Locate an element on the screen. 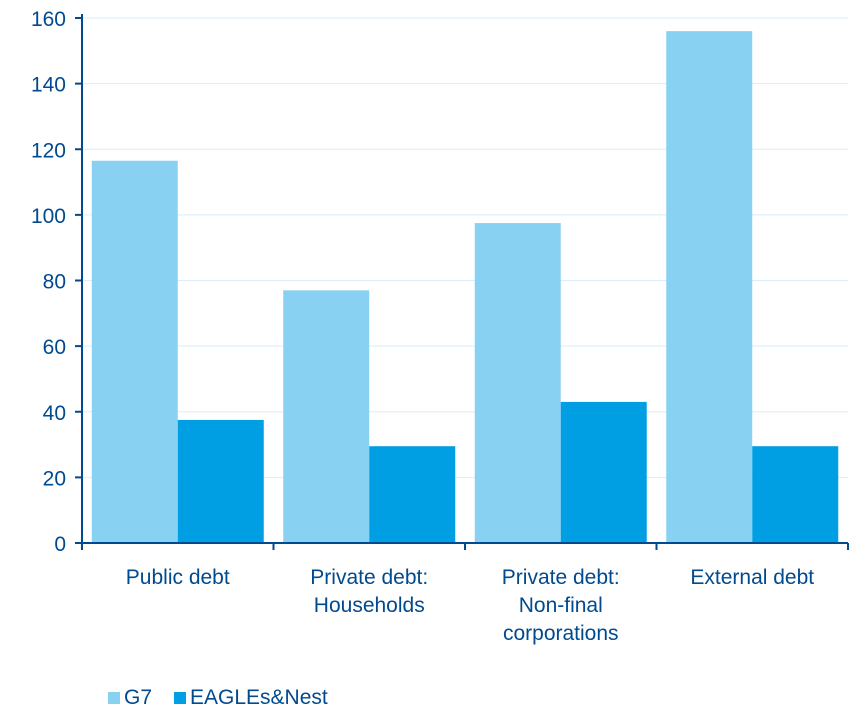  y-tick-label: 100 is located at coordinates (48, 216).